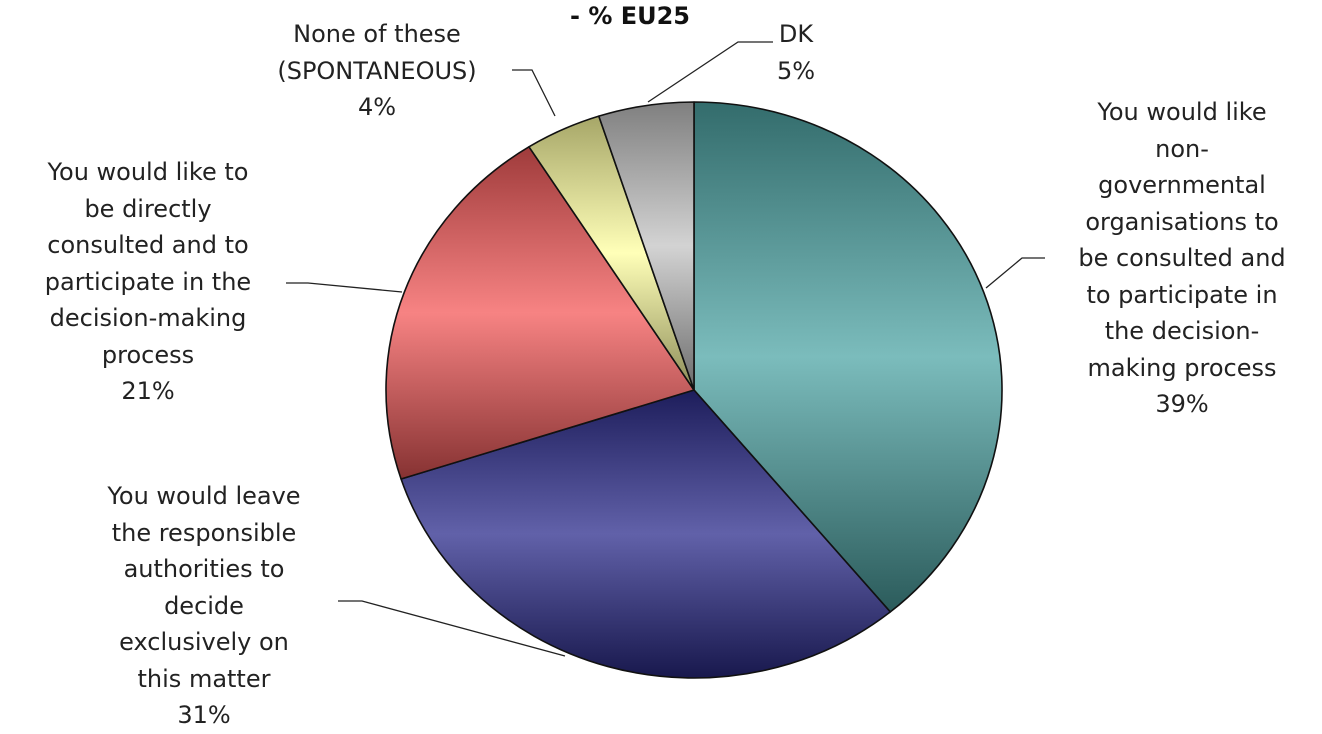 The height and width of the screenshot is (734, 1322). What do you see at coordinates (148, 391) in the screenshot?
I see `slice-value-label: 21%` at bounding box center [148, 391].